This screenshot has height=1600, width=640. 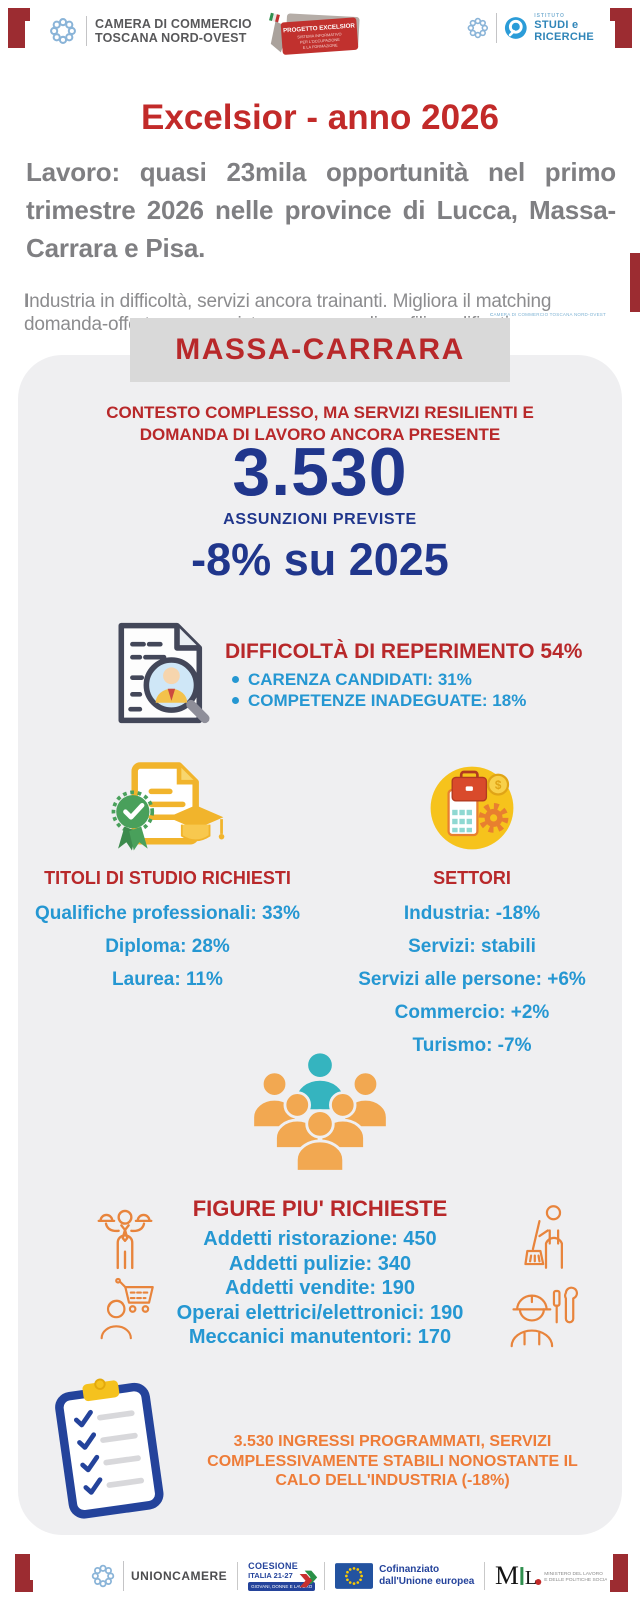 I want to click on sectors-business-icon: $, so click(x=472, y=808).